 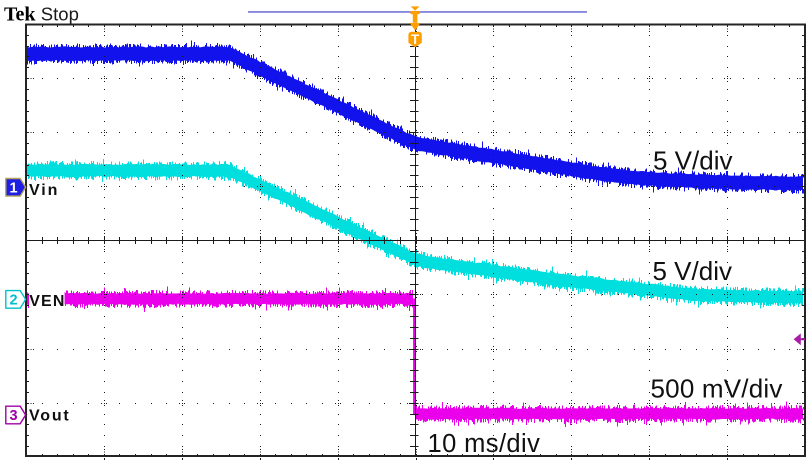 I want to click on svg-text: Tek, so click(x=20, y=15).